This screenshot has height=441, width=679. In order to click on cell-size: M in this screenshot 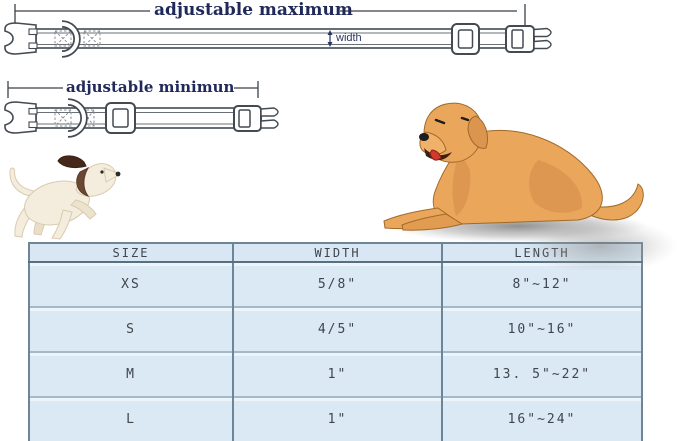, I will do `click(131, 374)`.